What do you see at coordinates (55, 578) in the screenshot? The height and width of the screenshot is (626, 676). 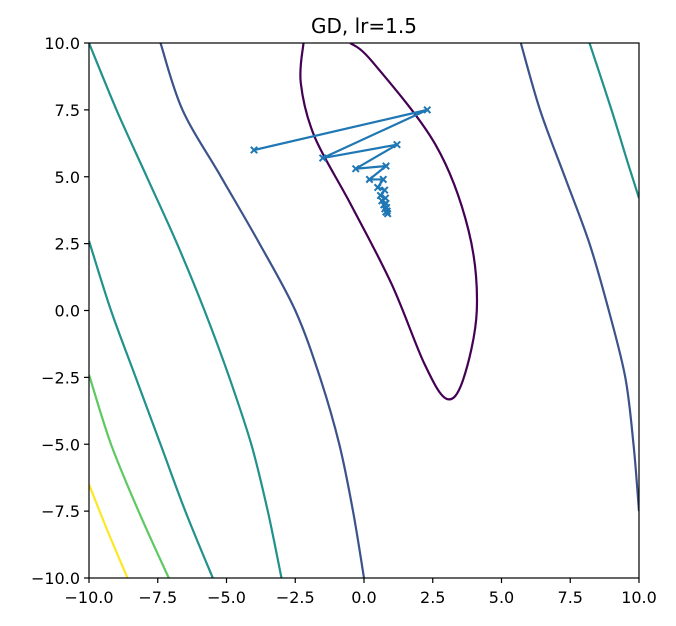 I see `y-tick-label-0: −10.0` at bounding box center [55, 578].